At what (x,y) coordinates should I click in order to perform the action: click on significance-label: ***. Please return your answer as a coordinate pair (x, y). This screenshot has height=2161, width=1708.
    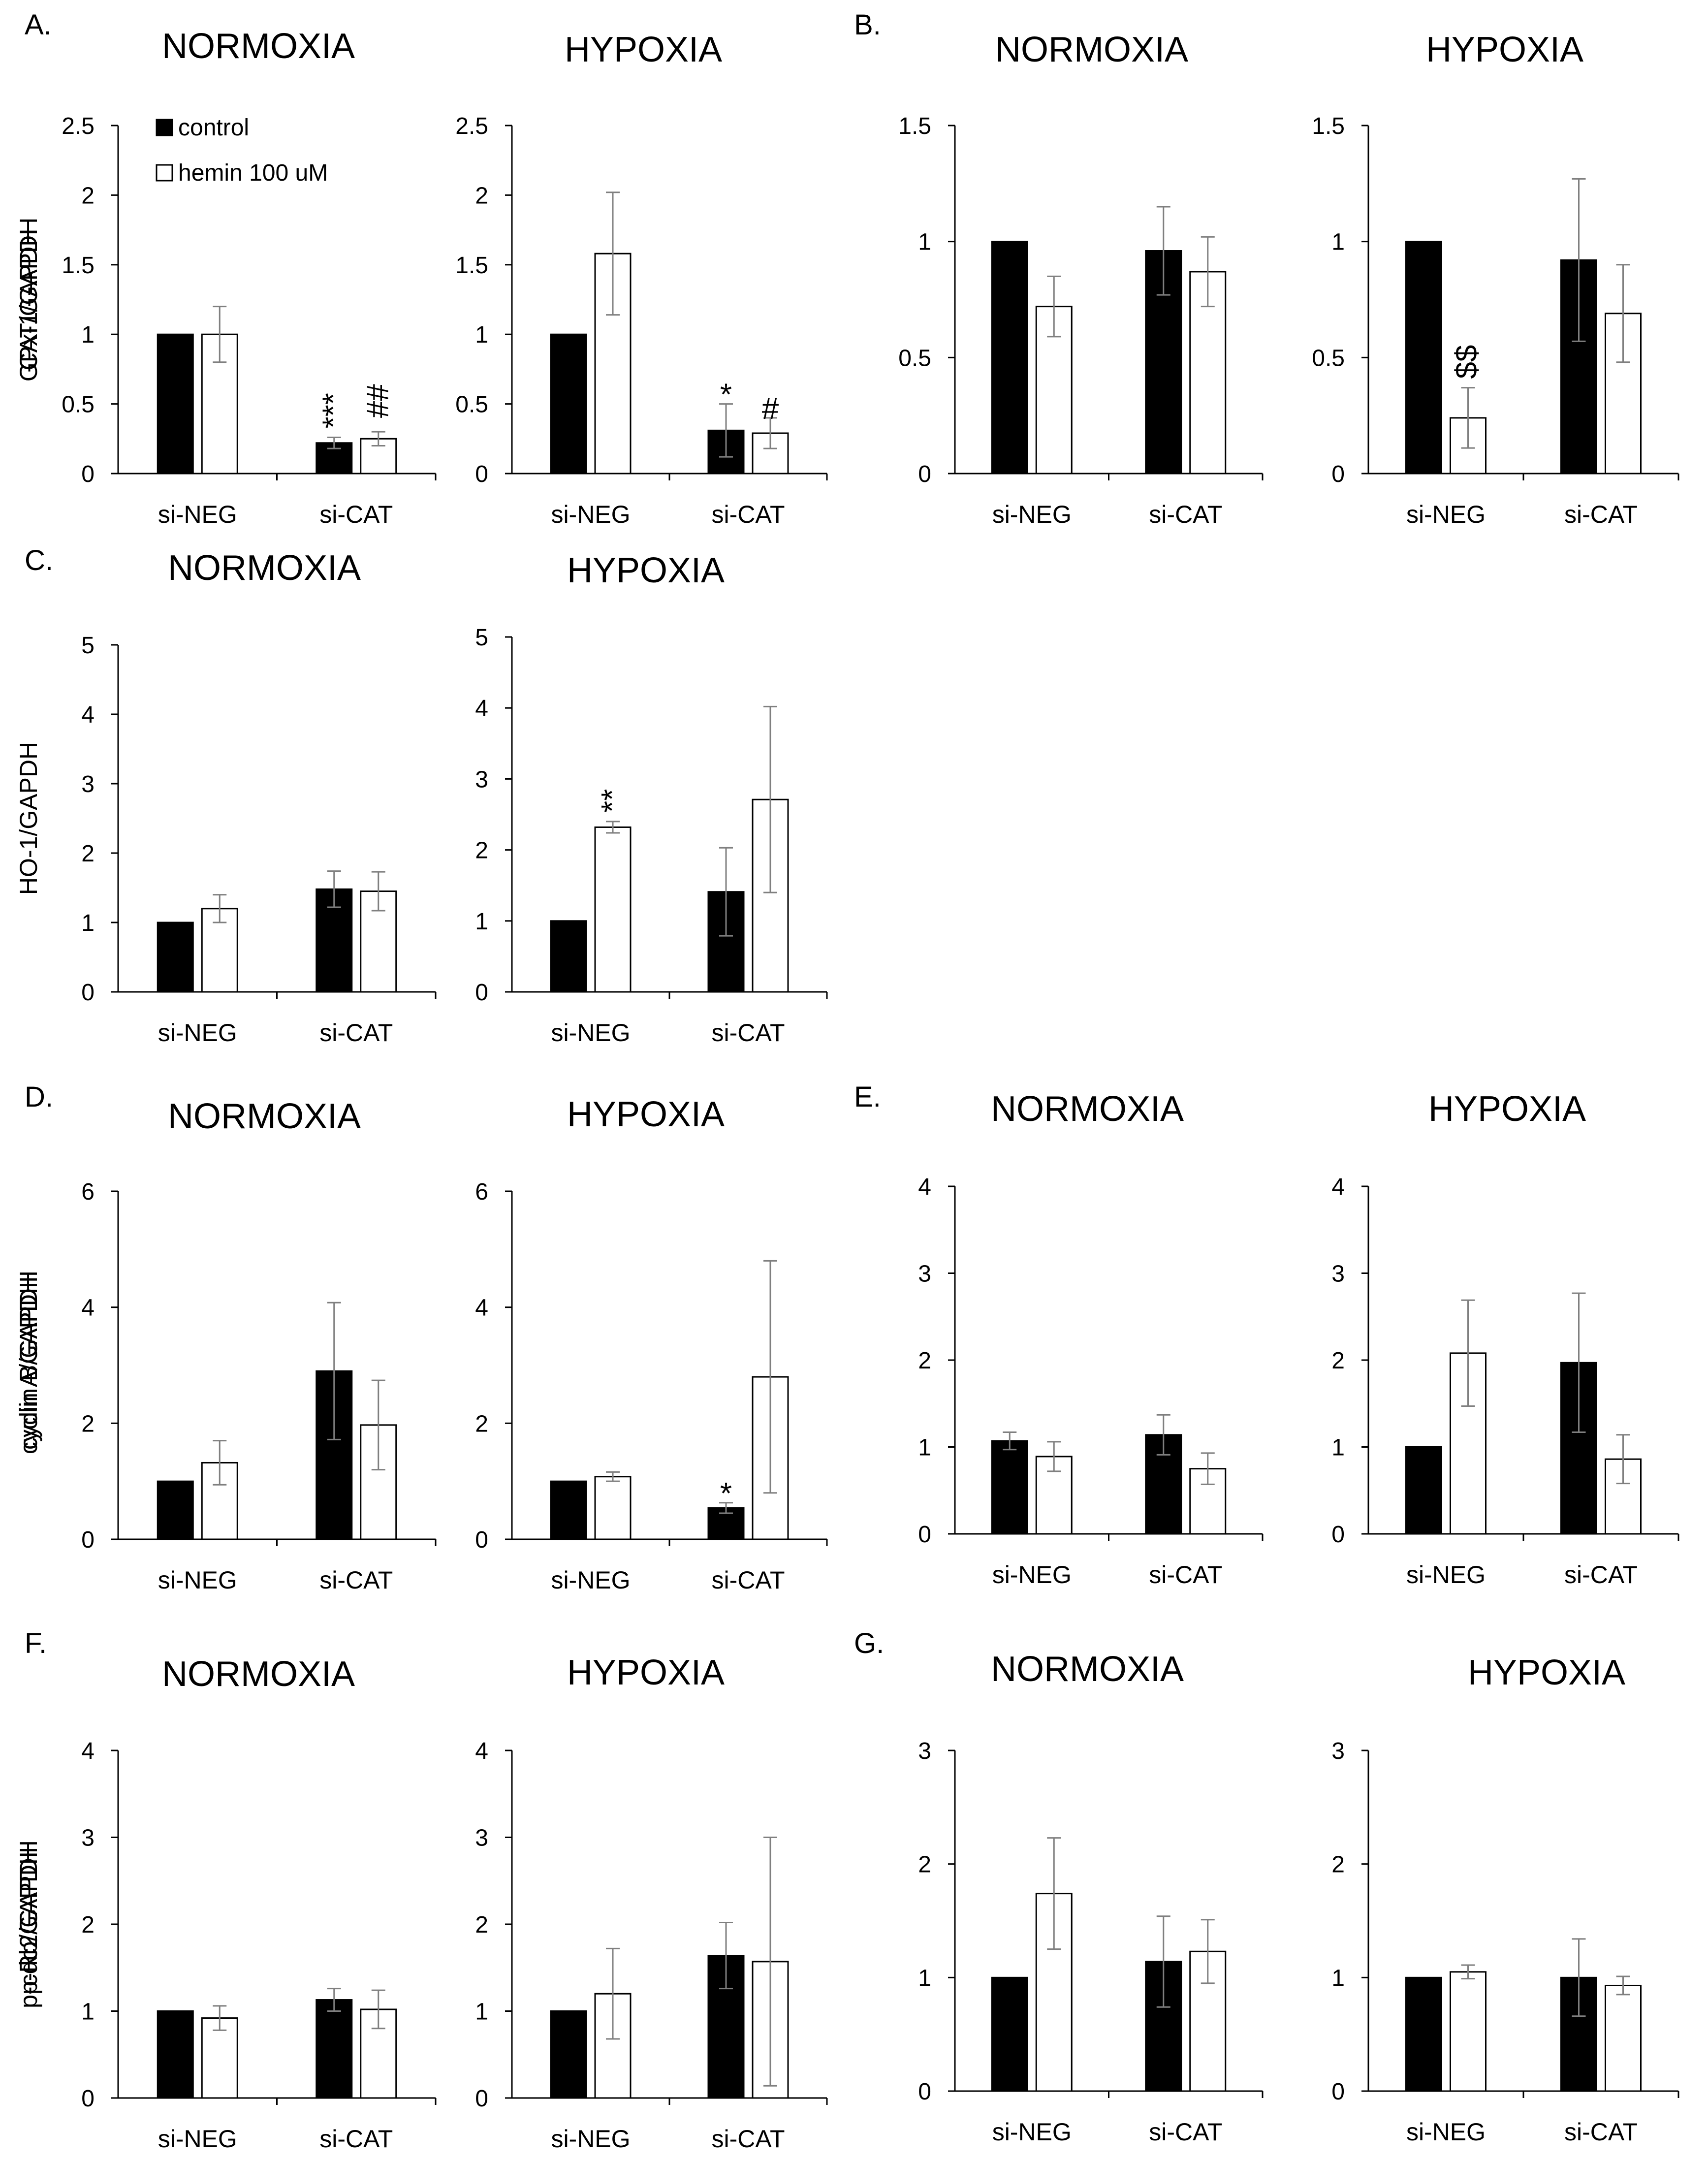
    Looking at the image, I should click on (334, 411).